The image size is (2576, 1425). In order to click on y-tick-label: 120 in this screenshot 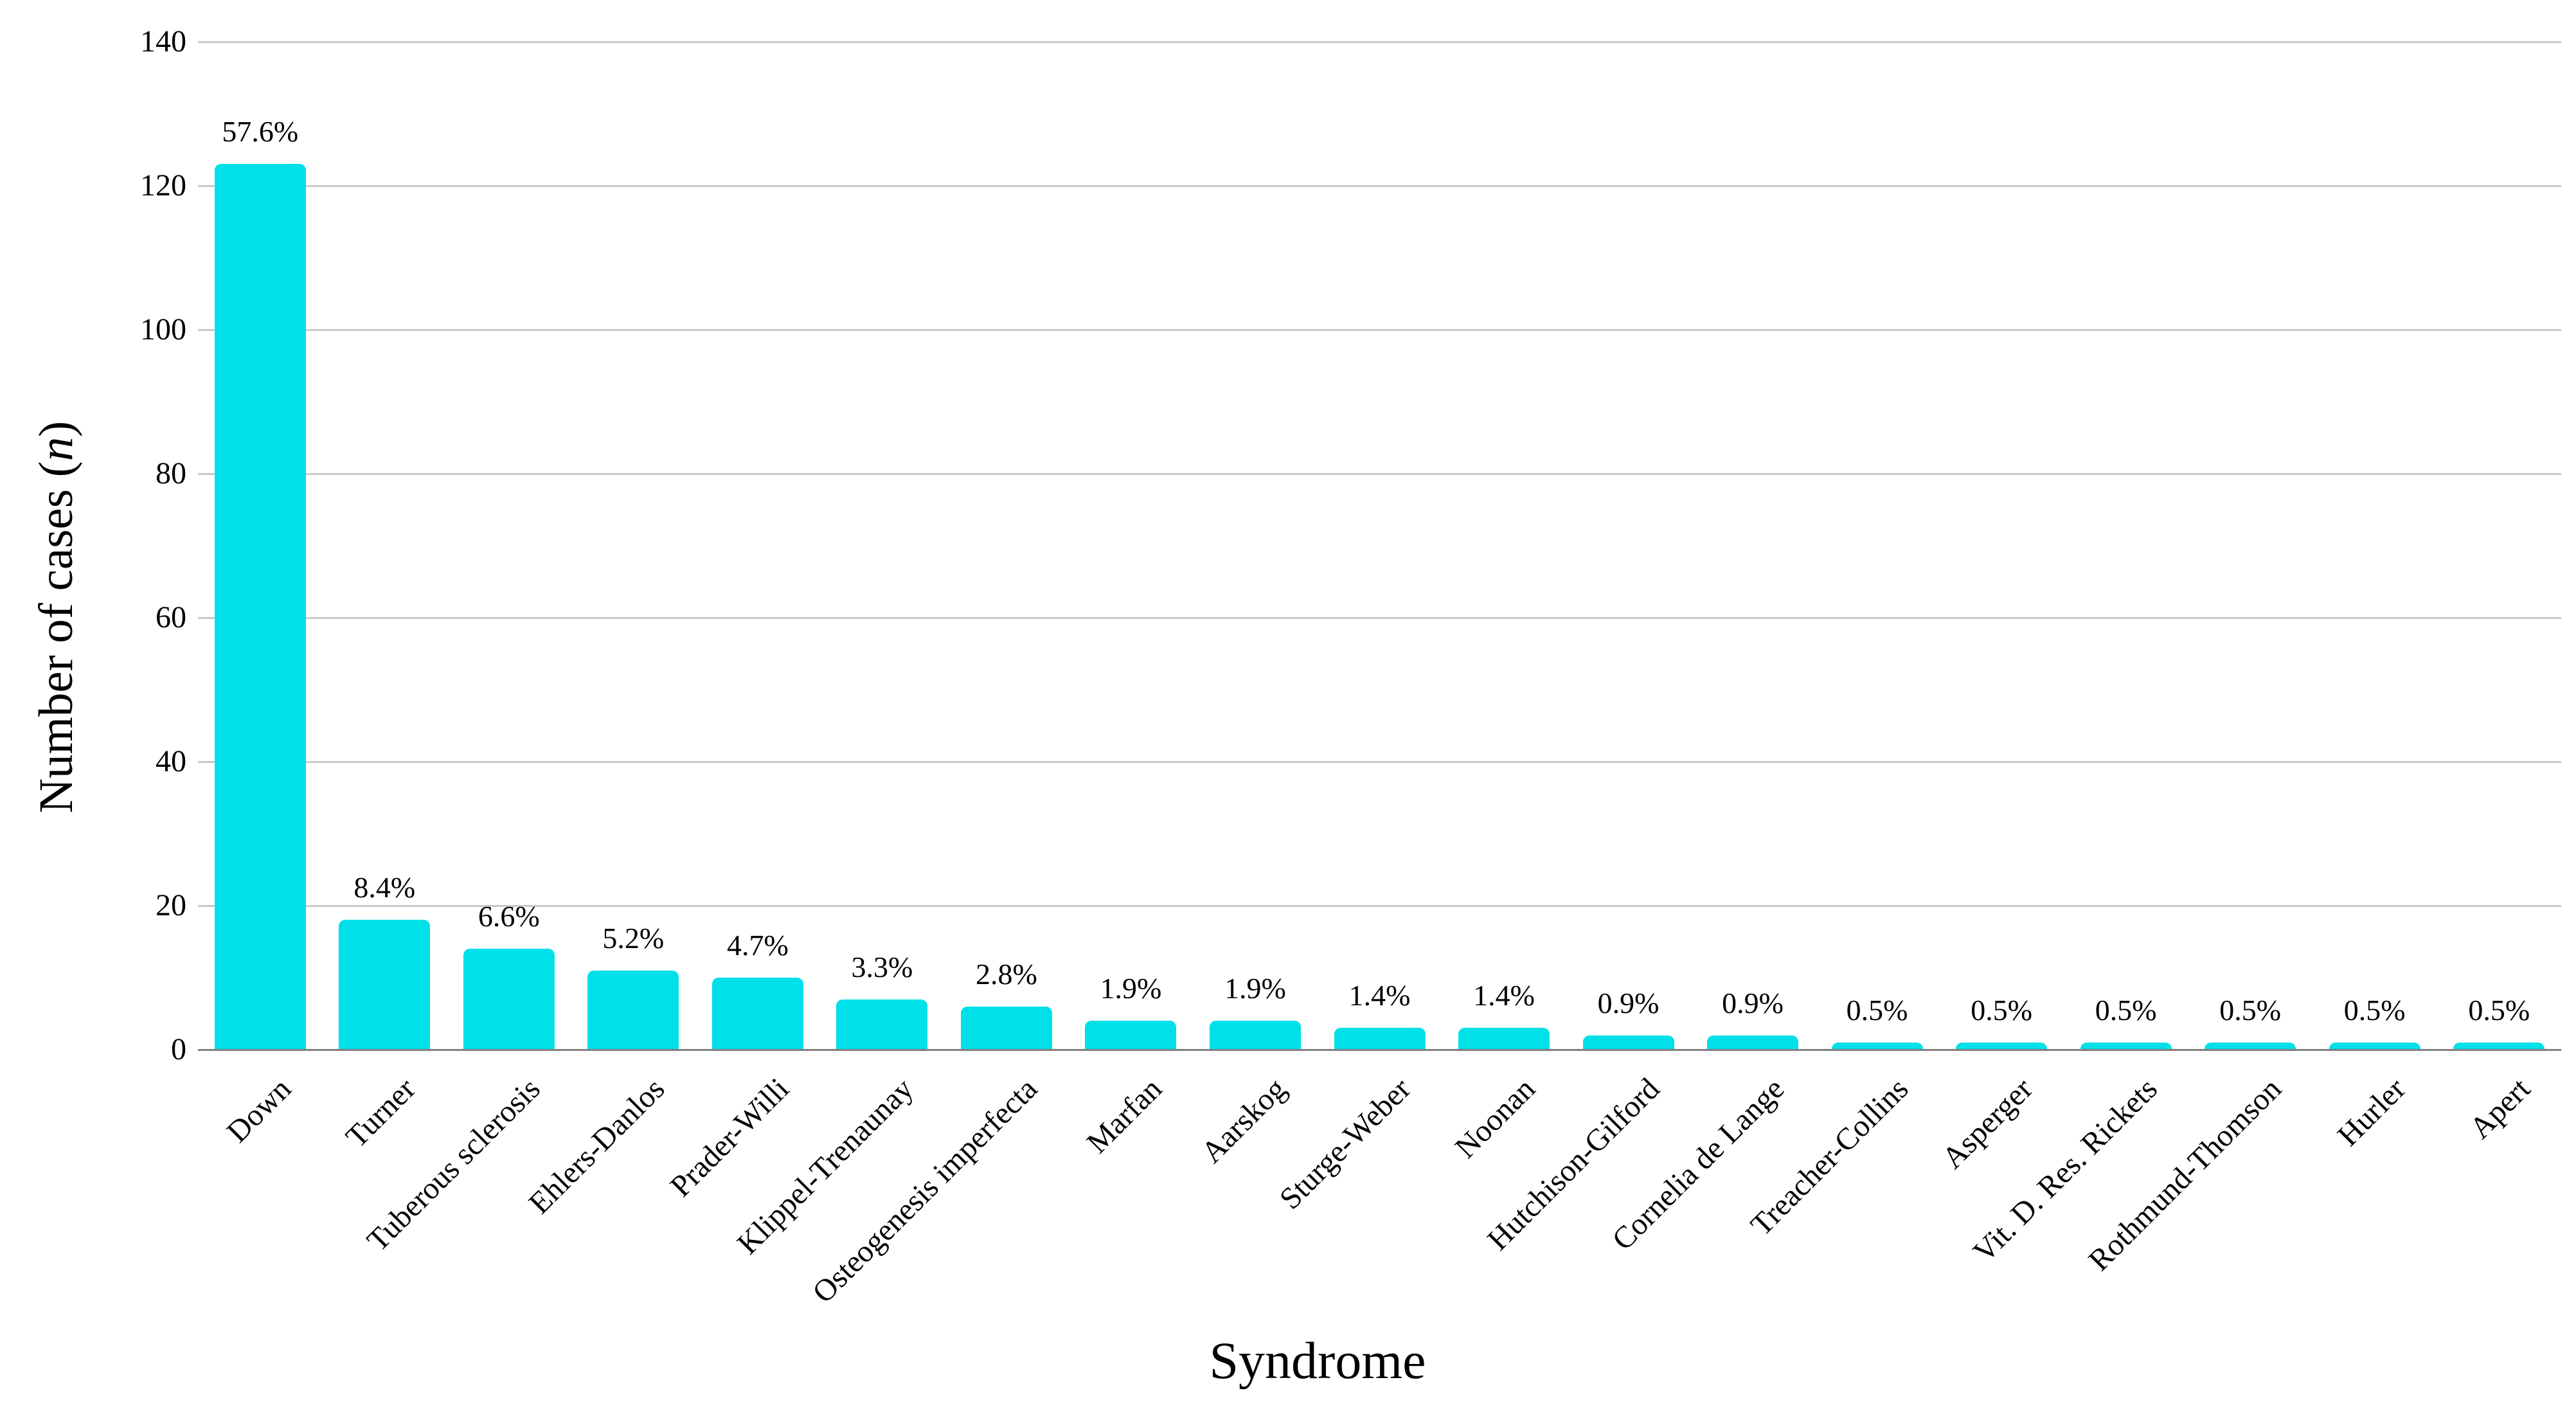, I will do `click(163, 185)`.